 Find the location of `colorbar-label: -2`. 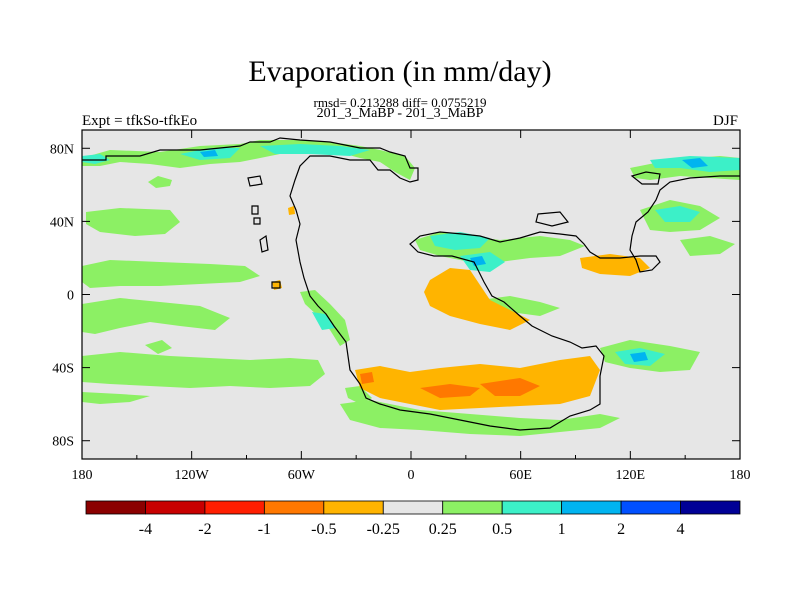

colorbar-label: -2 is located at coordinates (204, 529).